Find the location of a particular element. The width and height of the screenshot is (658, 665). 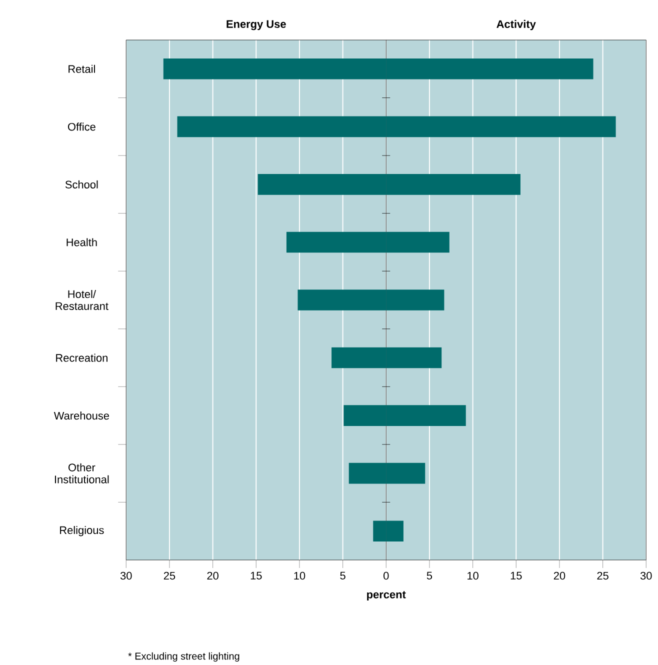

text: Activity is located at coordinates (516, 25).